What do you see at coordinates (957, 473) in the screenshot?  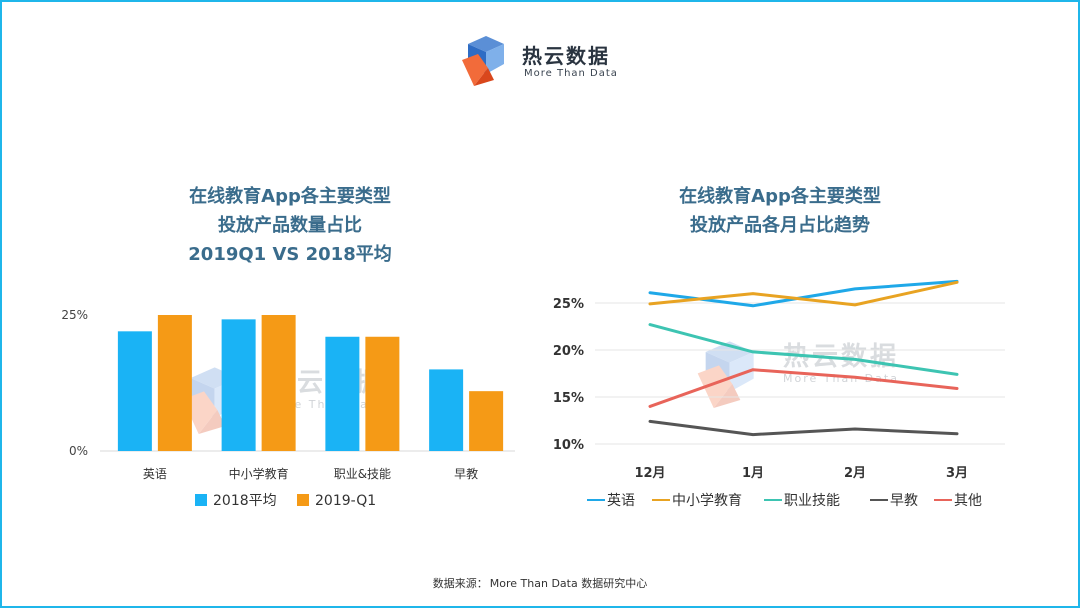 I see `line-x-tick-label: 3月` at bounding box center [957, 473].